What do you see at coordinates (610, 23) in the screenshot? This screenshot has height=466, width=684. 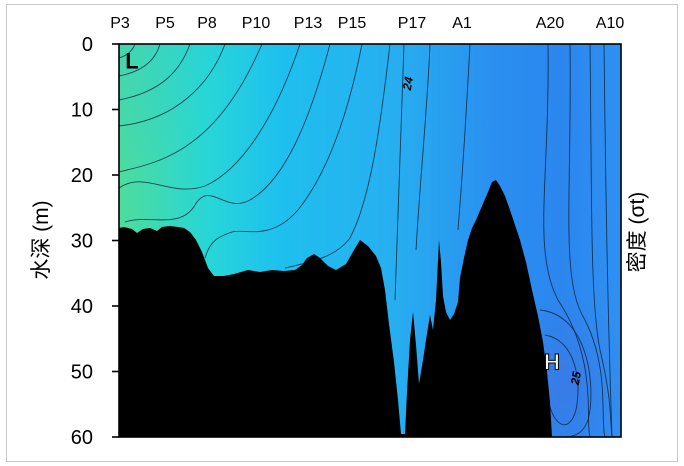 I see `station-label-a10: A10` at bounding box center [610, 23].